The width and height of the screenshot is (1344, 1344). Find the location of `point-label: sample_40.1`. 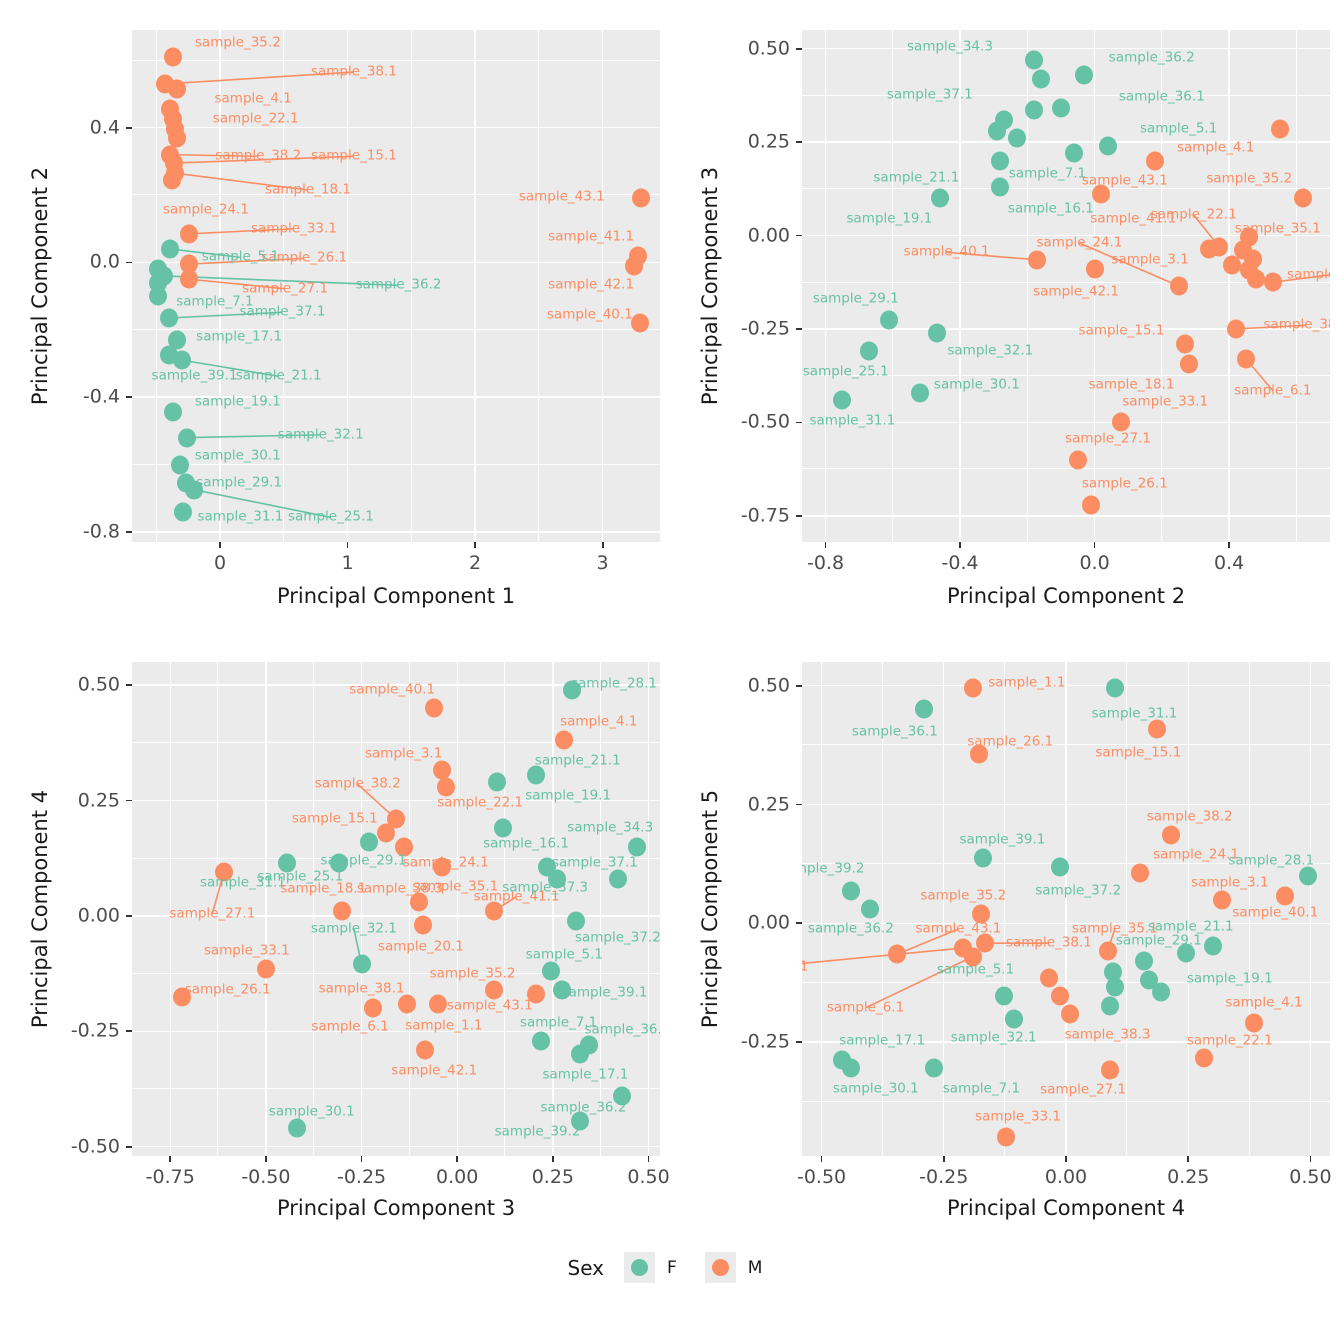

point-label: sample_40.1 is located at coordinates (946, 251).